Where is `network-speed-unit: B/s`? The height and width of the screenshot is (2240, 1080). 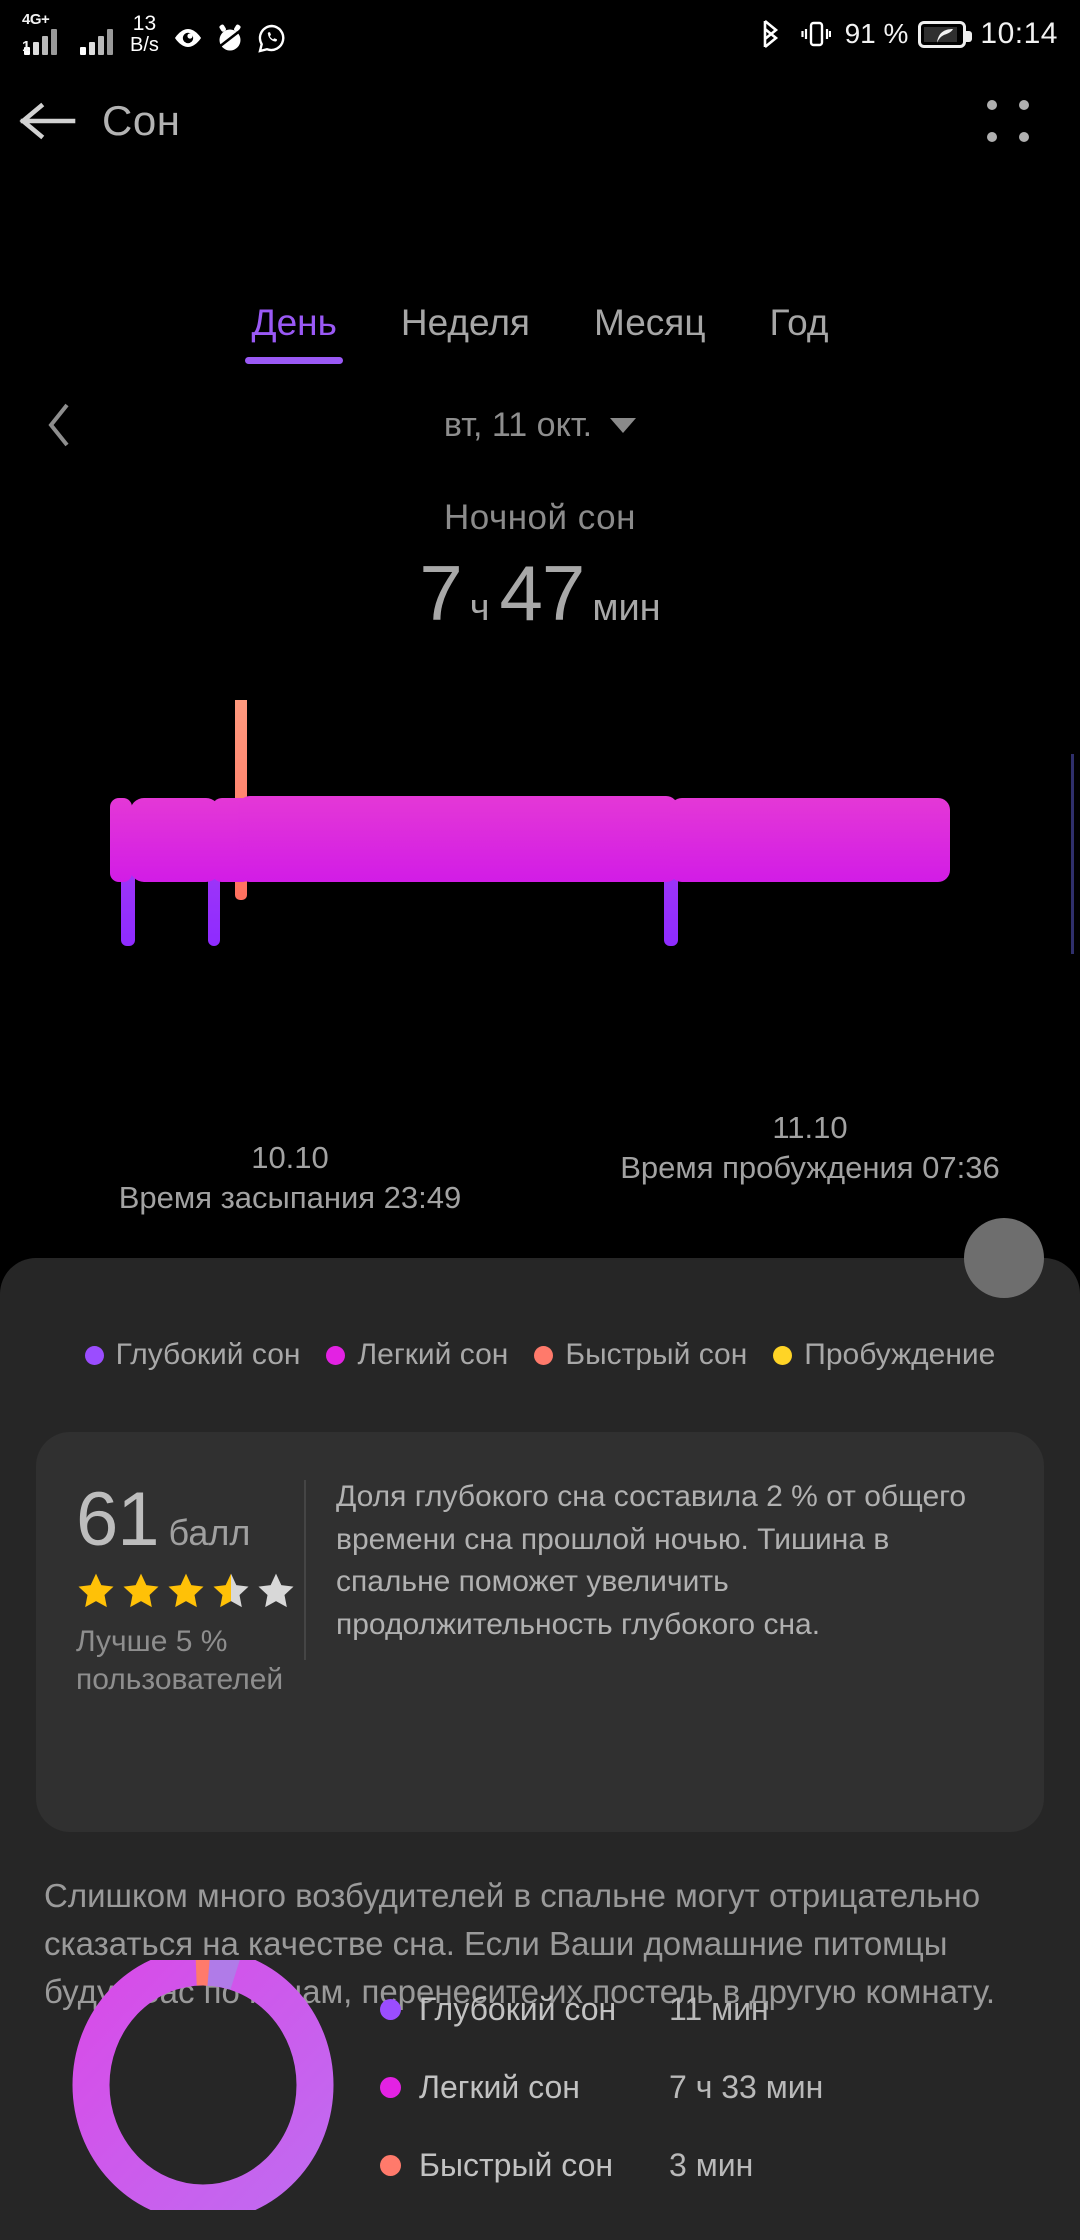
network-speed-unit: B/s is located at coordinates (144, 44).